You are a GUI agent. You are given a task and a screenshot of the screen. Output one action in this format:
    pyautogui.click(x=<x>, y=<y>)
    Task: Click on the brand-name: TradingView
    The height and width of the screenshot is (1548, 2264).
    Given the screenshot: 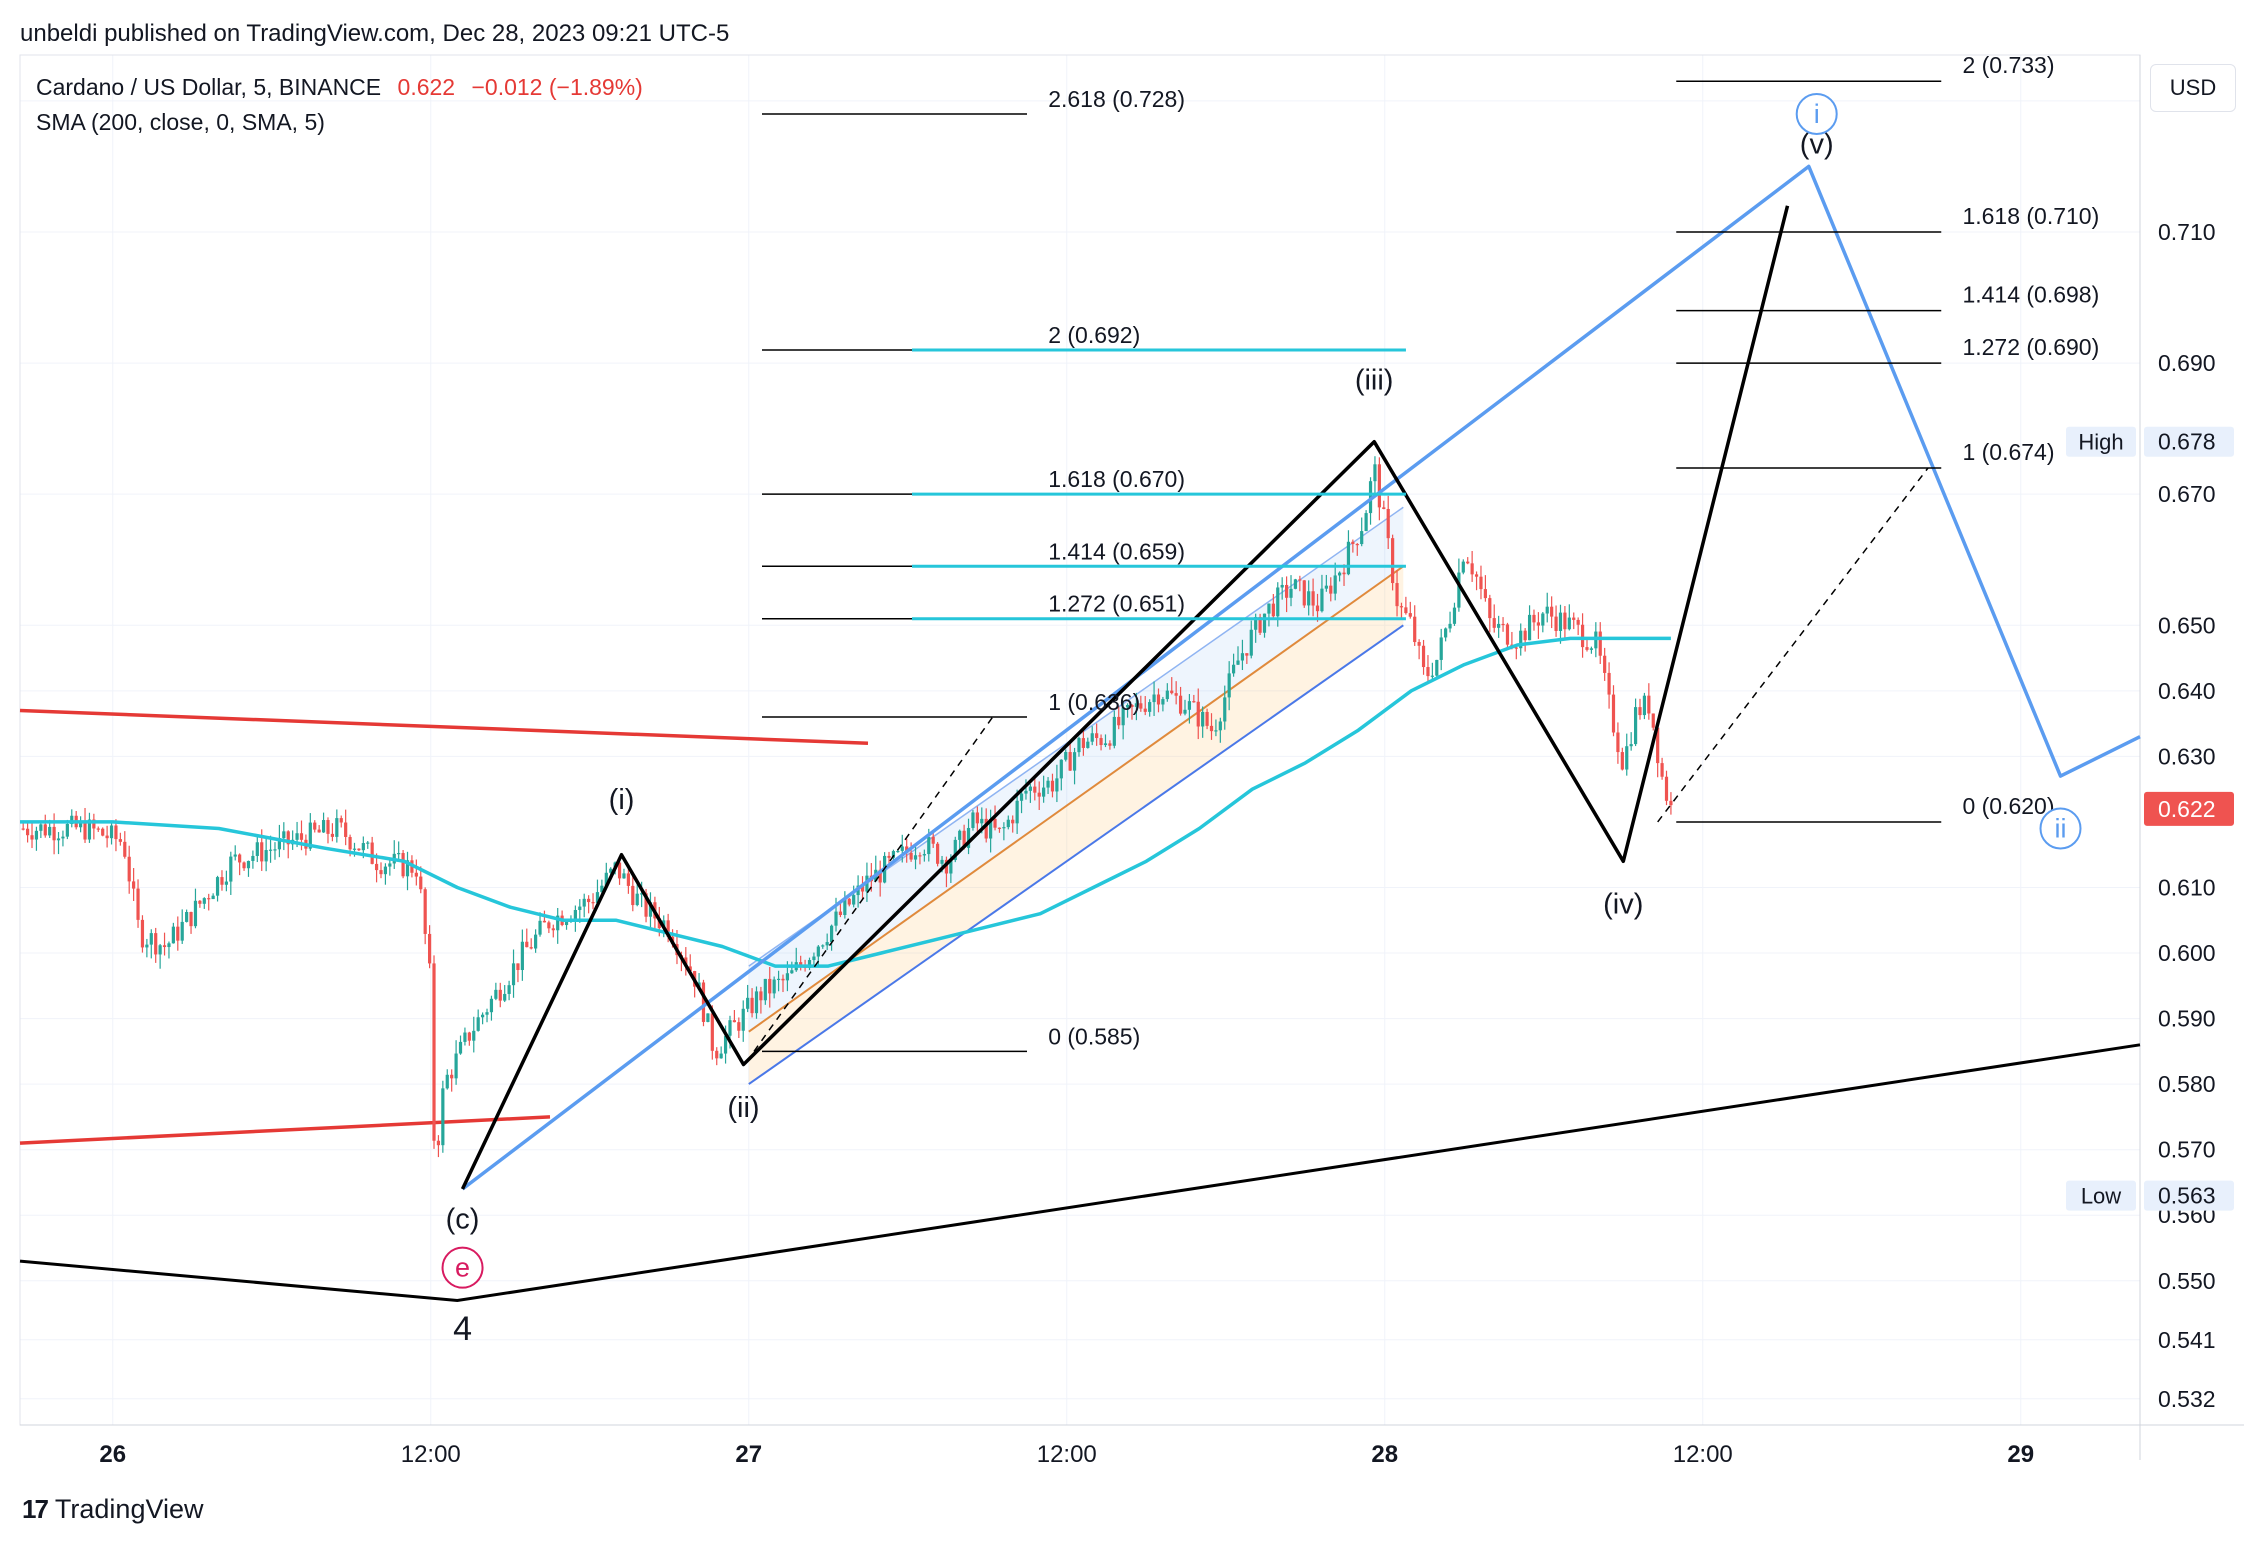 What is the action you would take?
    pyautogui.click(x=129, y=1509)
    